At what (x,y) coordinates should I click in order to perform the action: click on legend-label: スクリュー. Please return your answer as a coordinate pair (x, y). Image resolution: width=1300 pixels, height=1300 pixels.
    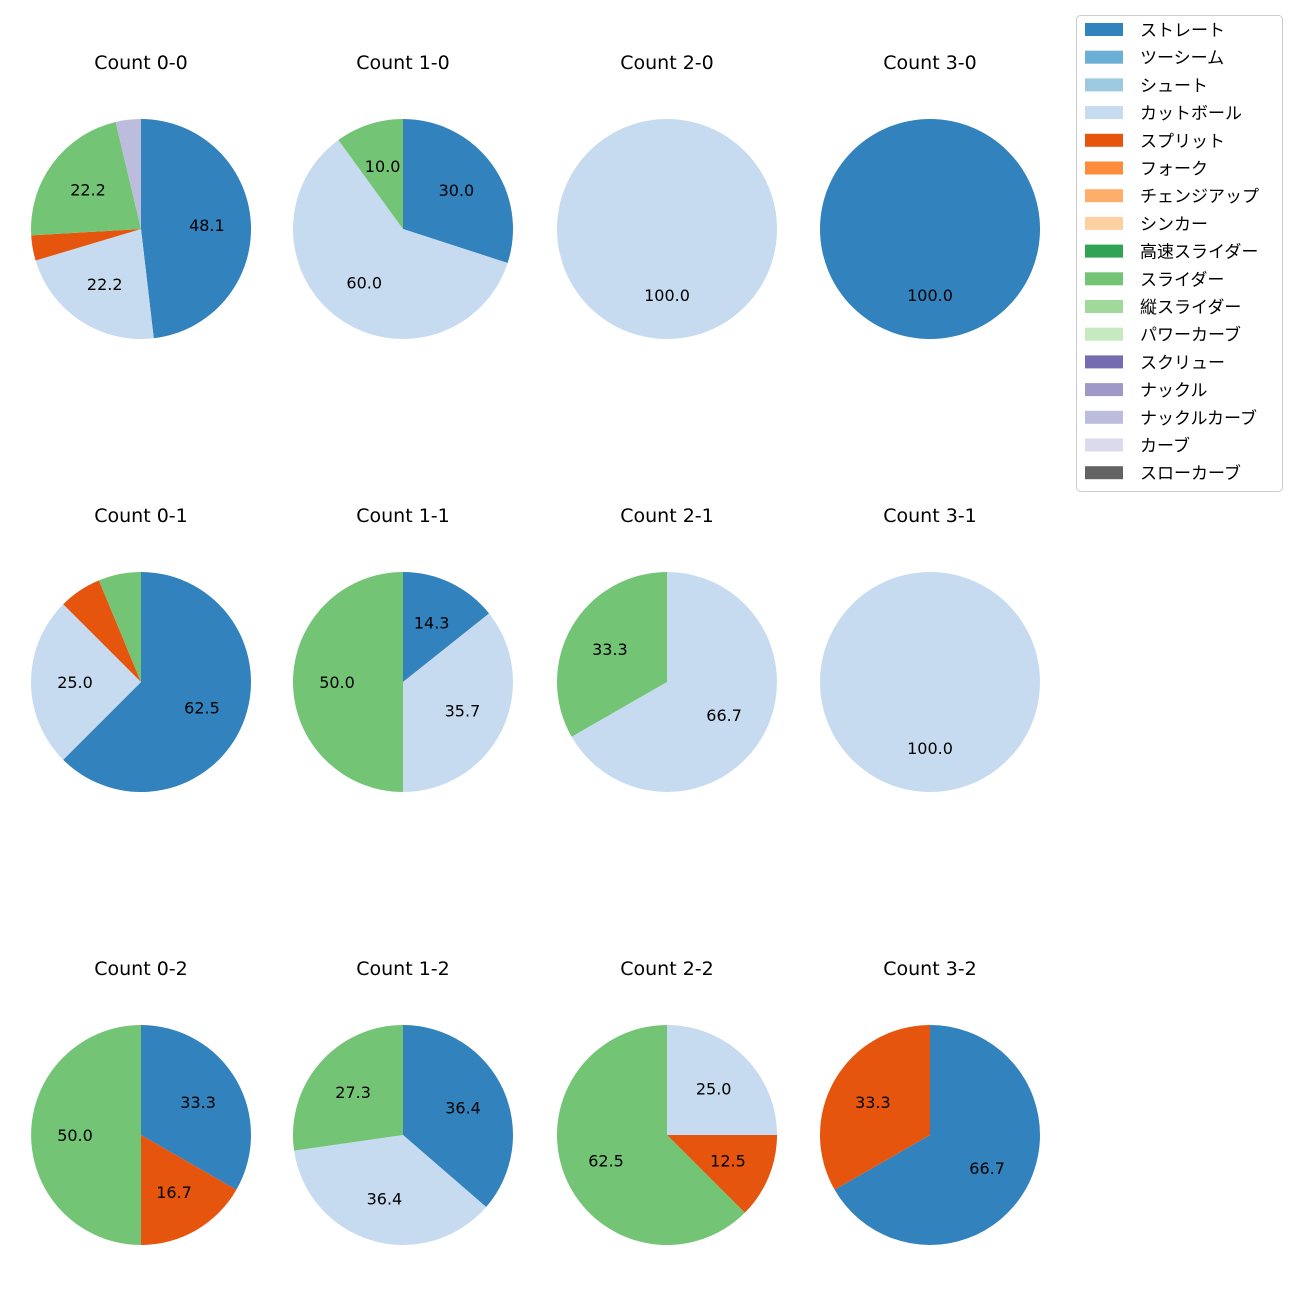
    Looking at the image, I should click on (1182, 363).